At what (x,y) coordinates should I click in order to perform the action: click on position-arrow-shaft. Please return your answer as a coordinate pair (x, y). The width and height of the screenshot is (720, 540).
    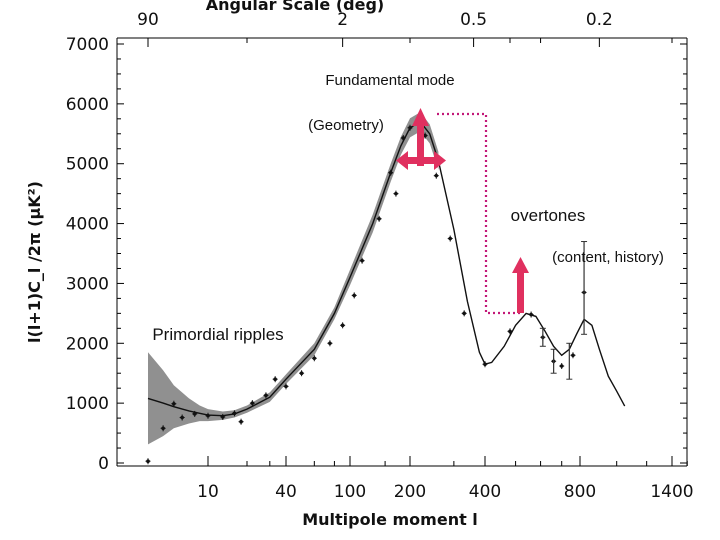
    Looking at the image, I should click on (421, 160).